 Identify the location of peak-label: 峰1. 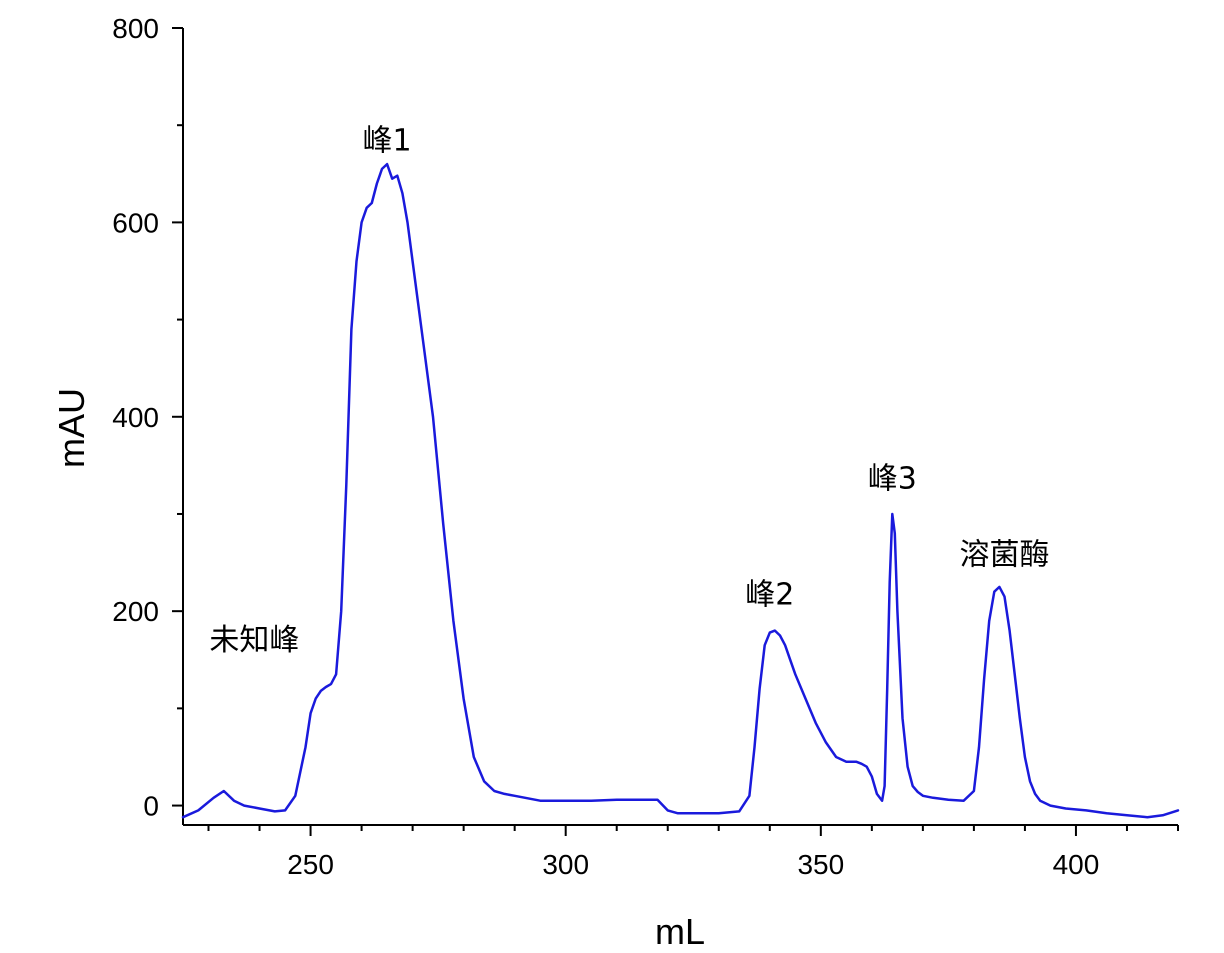
(387, 140).